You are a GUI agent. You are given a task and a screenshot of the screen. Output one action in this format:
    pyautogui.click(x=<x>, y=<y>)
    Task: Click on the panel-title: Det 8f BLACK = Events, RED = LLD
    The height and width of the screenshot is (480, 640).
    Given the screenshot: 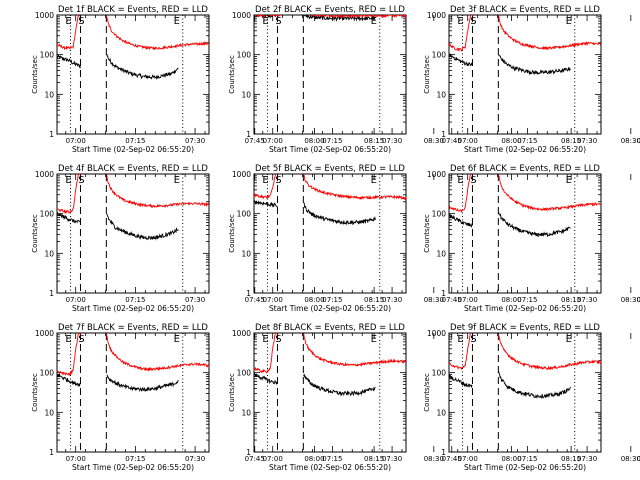 What is the action you would take?
    pyautogui.click(x=330, y=328)
    